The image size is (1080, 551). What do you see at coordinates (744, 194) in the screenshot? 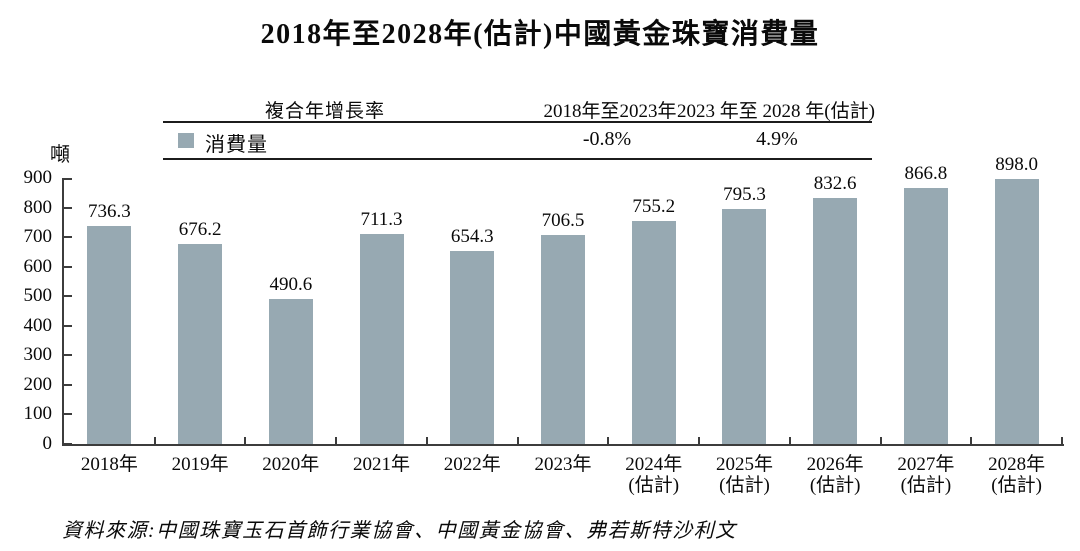
I see `bar-value-label: 795.3` at bounding box center [744, 194].